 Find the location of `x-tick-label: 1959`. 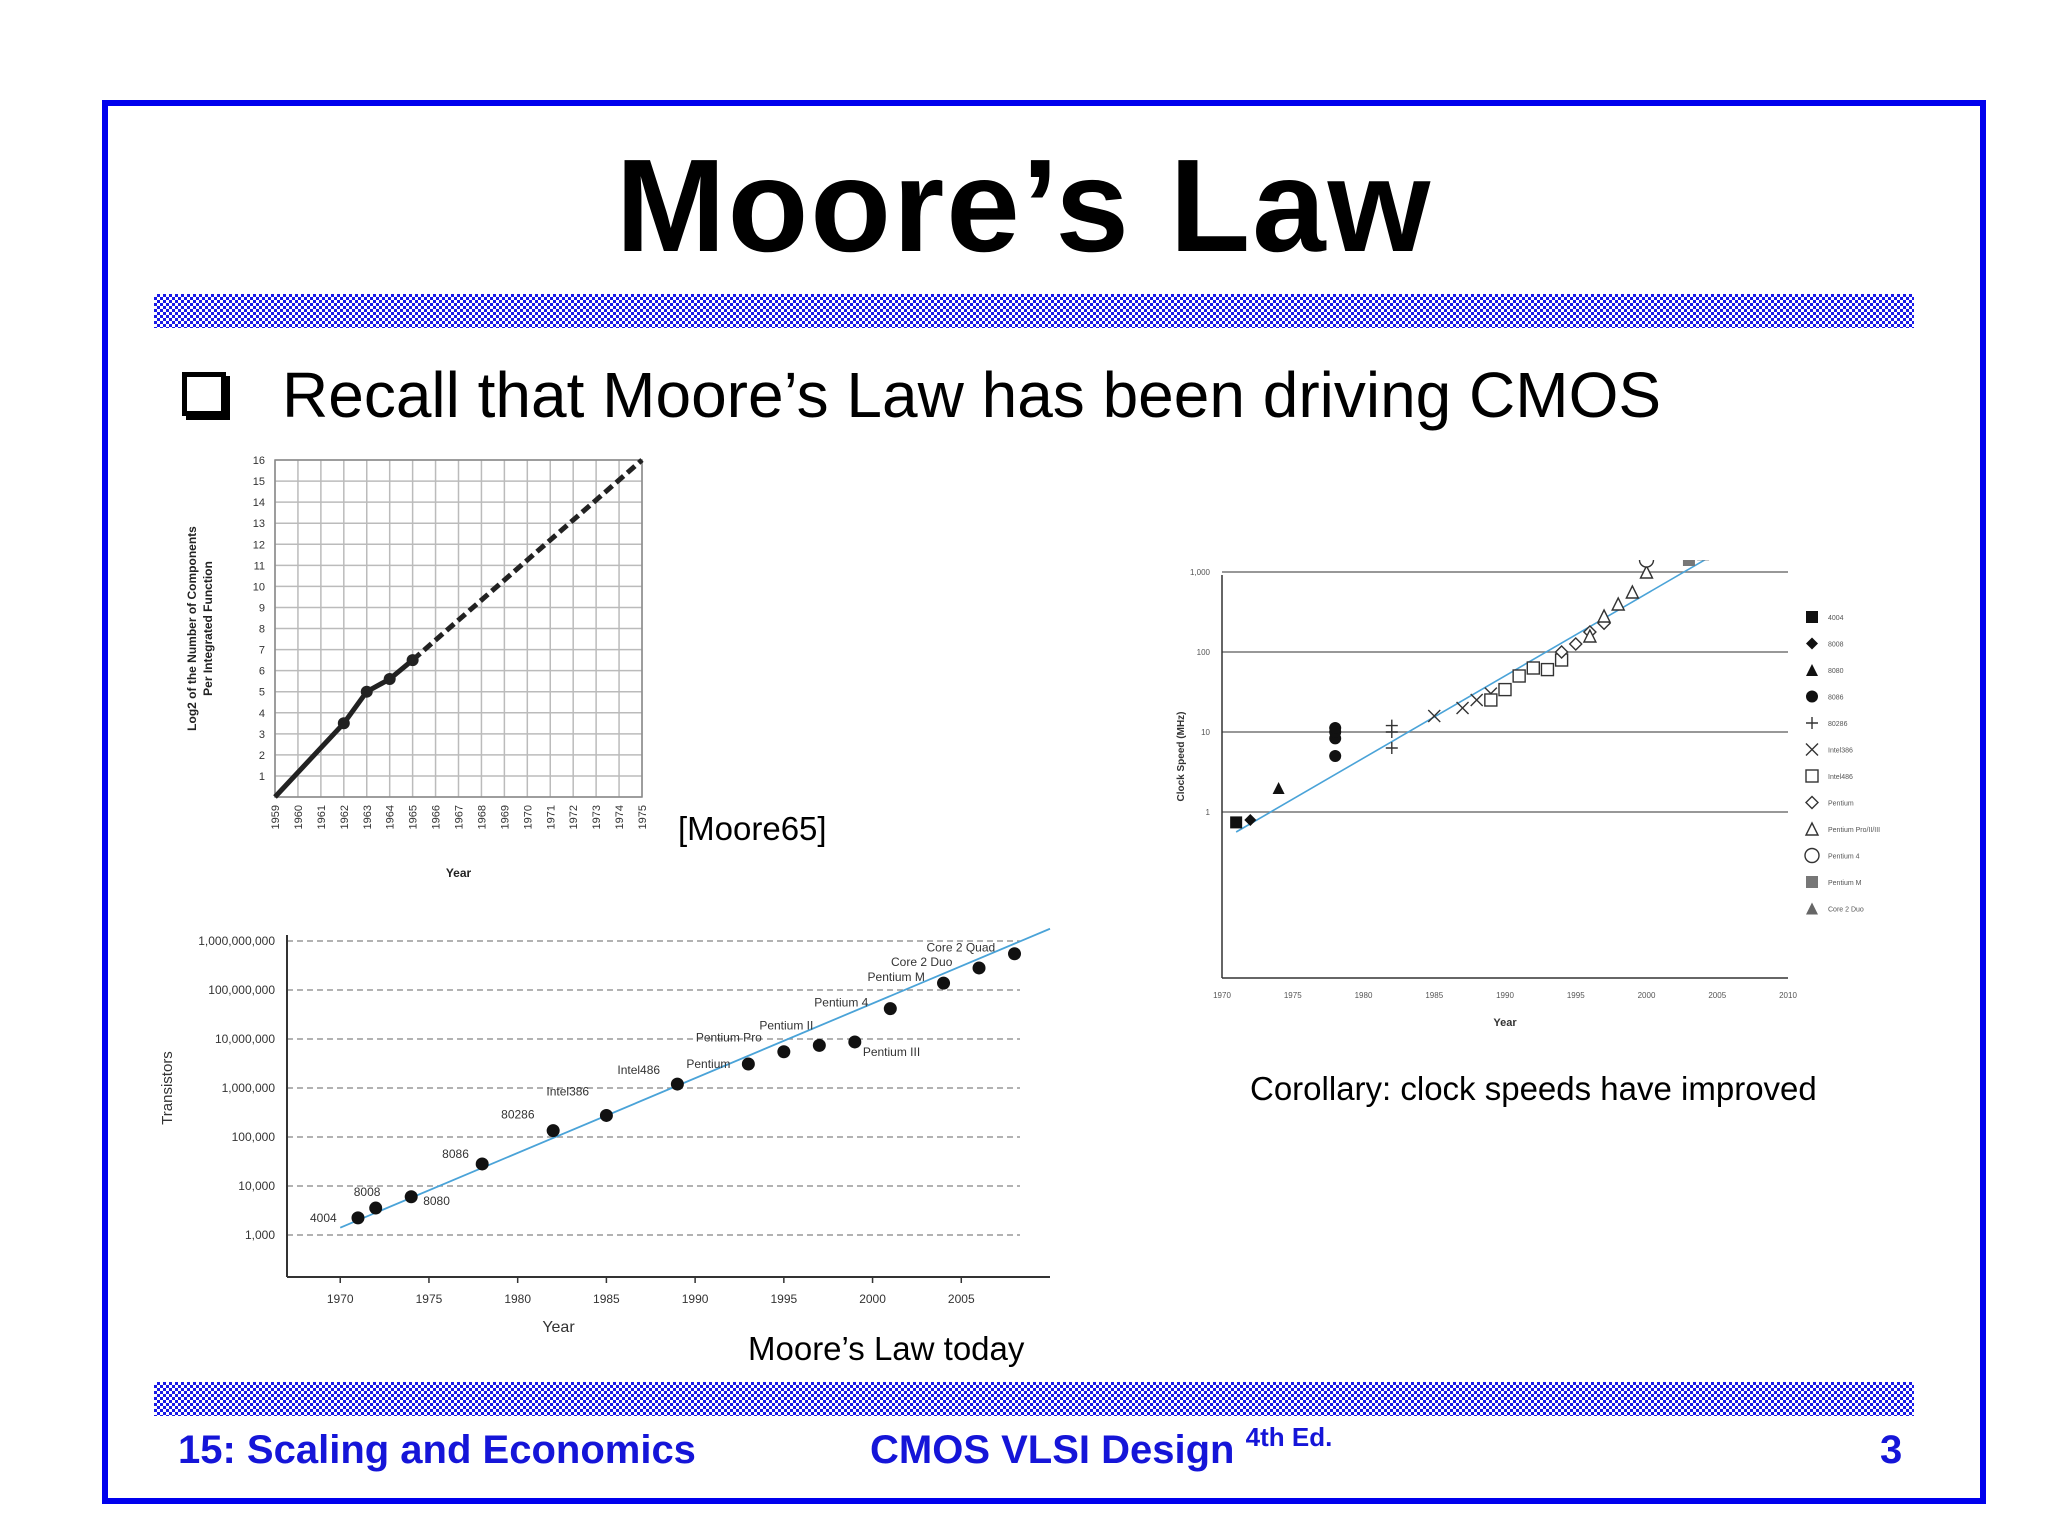

x-tick-label: 1959 is located at coordinates (276, 817).